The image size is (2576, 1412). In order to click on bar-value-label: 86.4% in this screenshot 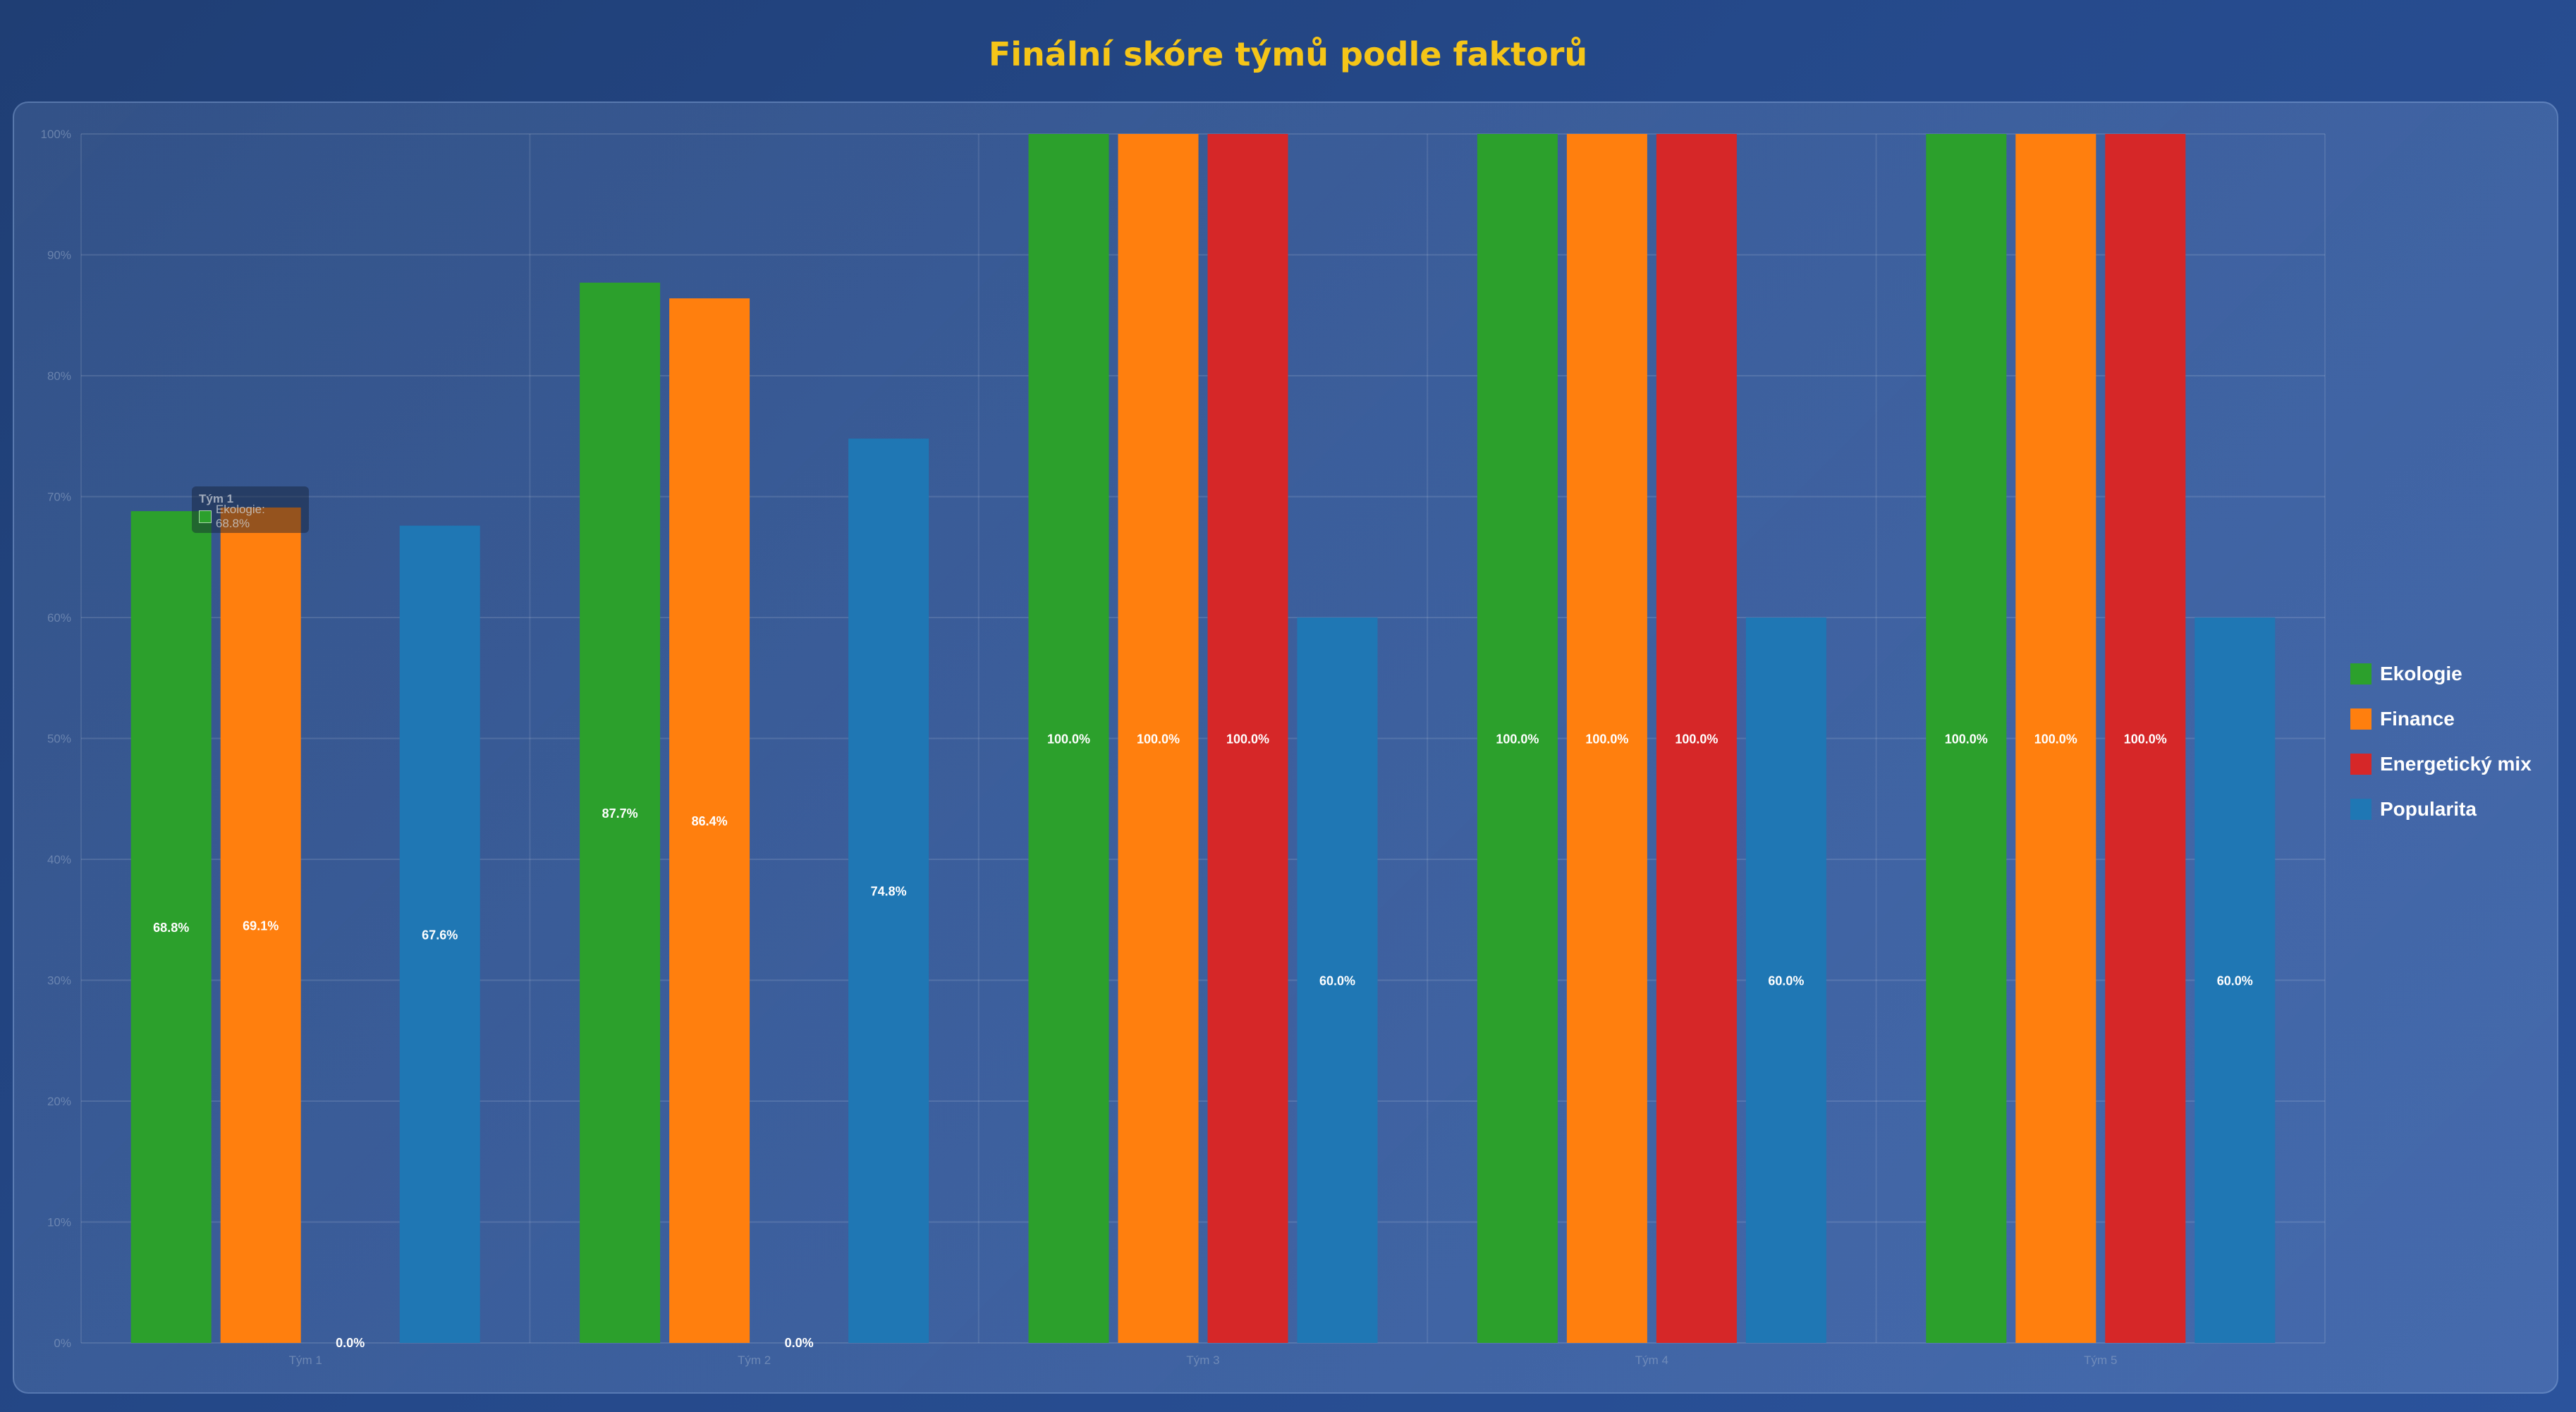, I will do `click(710, 821)`.